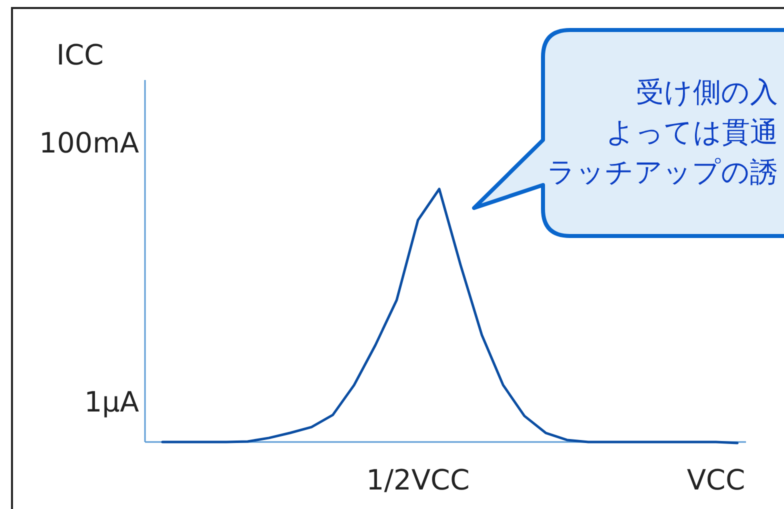  What do you see at coordinates (80, 55) in the screenshot?
I see `y-axis-title: ICC` at bounding box center [80, 55].